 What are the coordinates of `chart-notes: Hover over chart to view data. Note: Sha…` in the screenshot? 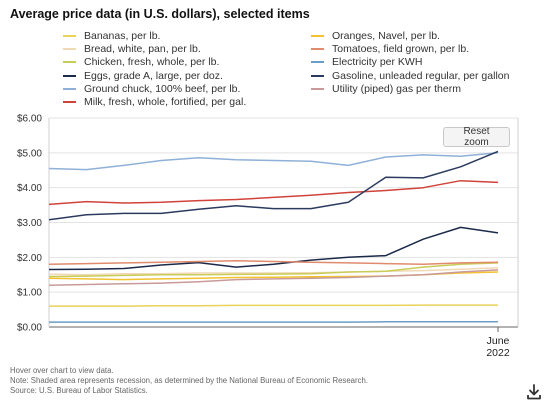 It's located at (189, 381).